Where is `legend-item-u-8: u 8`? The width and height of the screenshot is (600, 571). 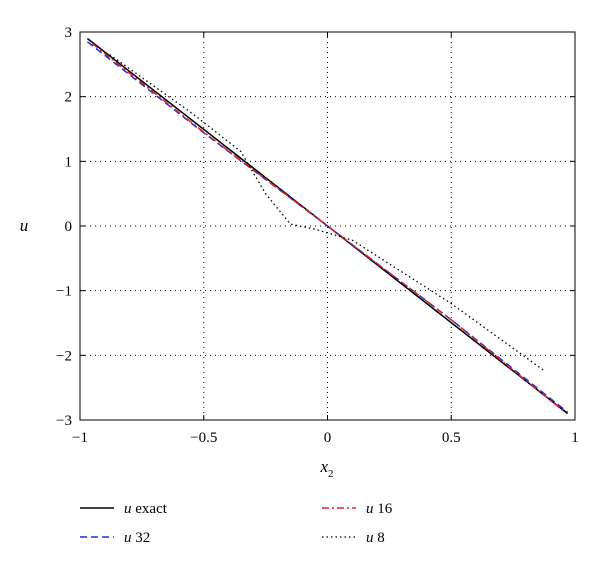 legend-item-u-8: u 8 is located at coordinates (353, 538).